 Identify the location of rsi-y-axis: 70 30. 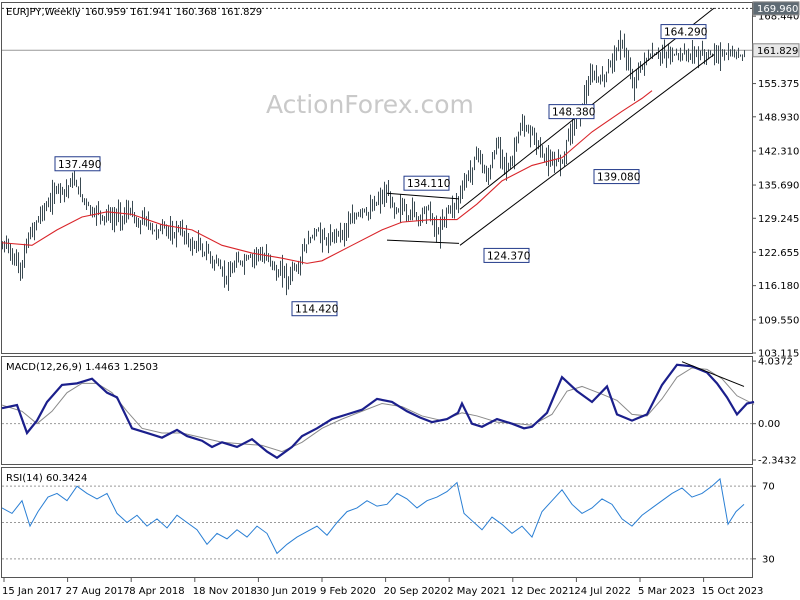
(763, 523).